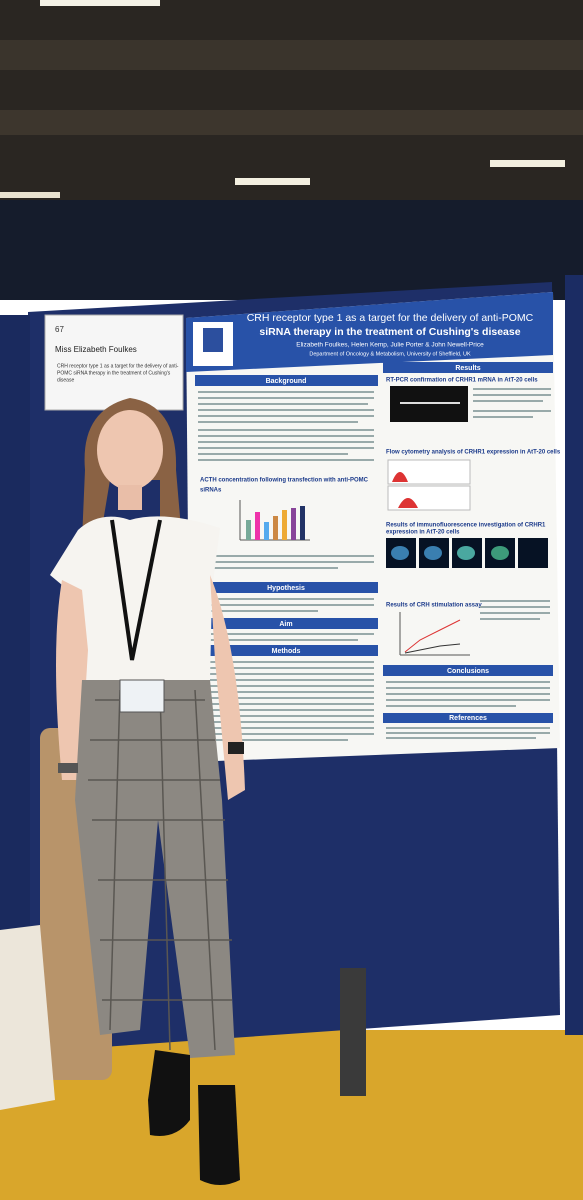 The image size is (583, 1200). I want to click on bar-chart-figure, so click(274, 520).